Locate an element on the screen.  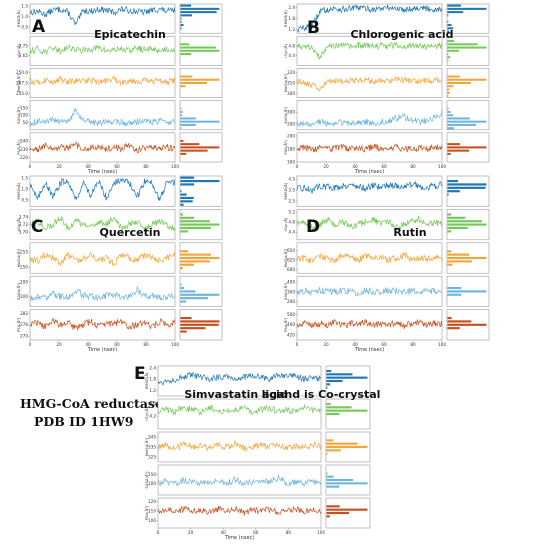
series-label-psa: PSA(Å²) is located at coordinates (18, 324).